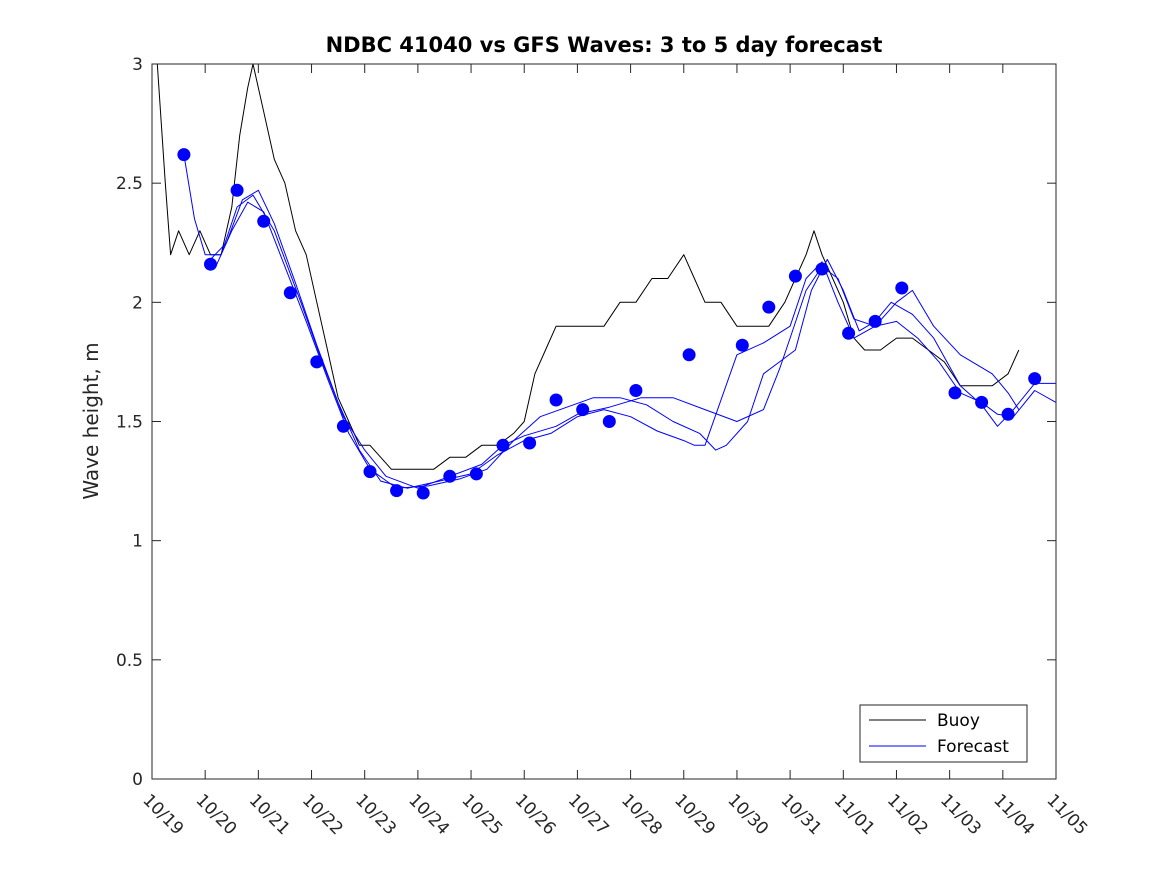  What do you see at coordinates (137, 542) in the screenshot?
I see `y-tick-label-2: 1` at bounding box center [137, 542].